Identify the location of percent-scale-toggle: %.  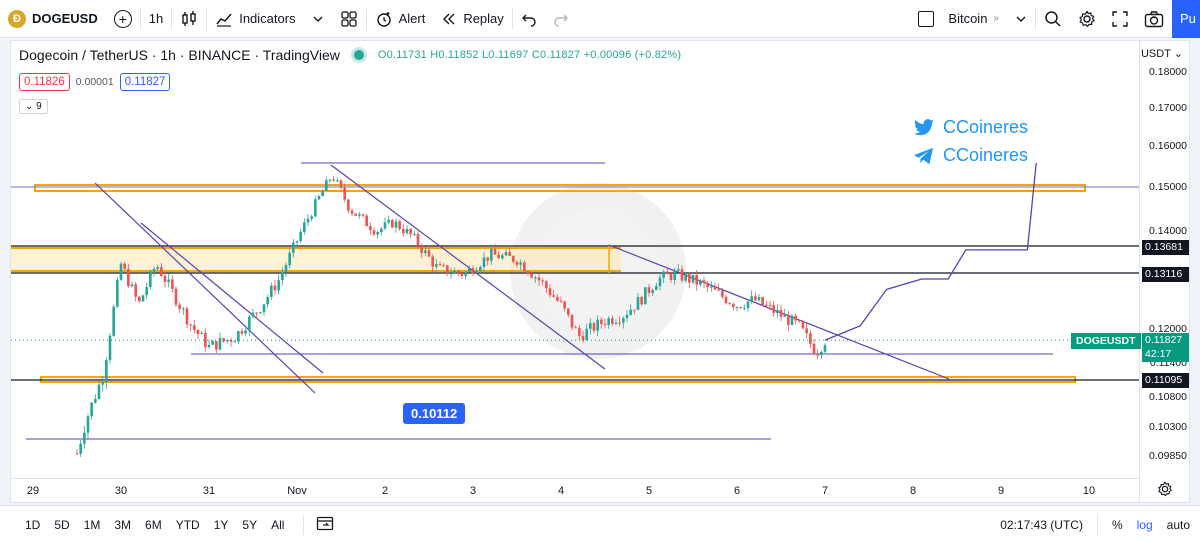
(1117, 524).